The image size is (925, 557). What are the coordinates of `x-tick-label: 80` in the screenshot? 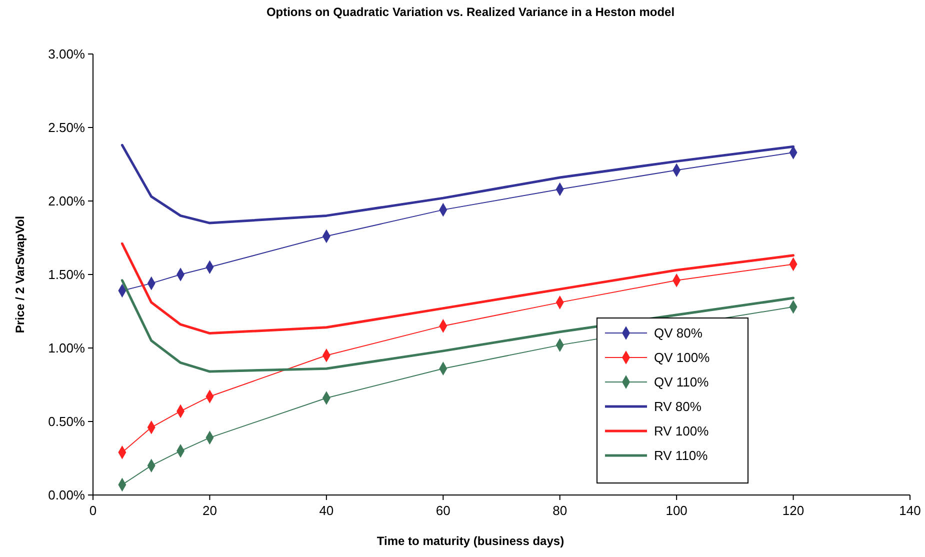 It's located at (560, 510).